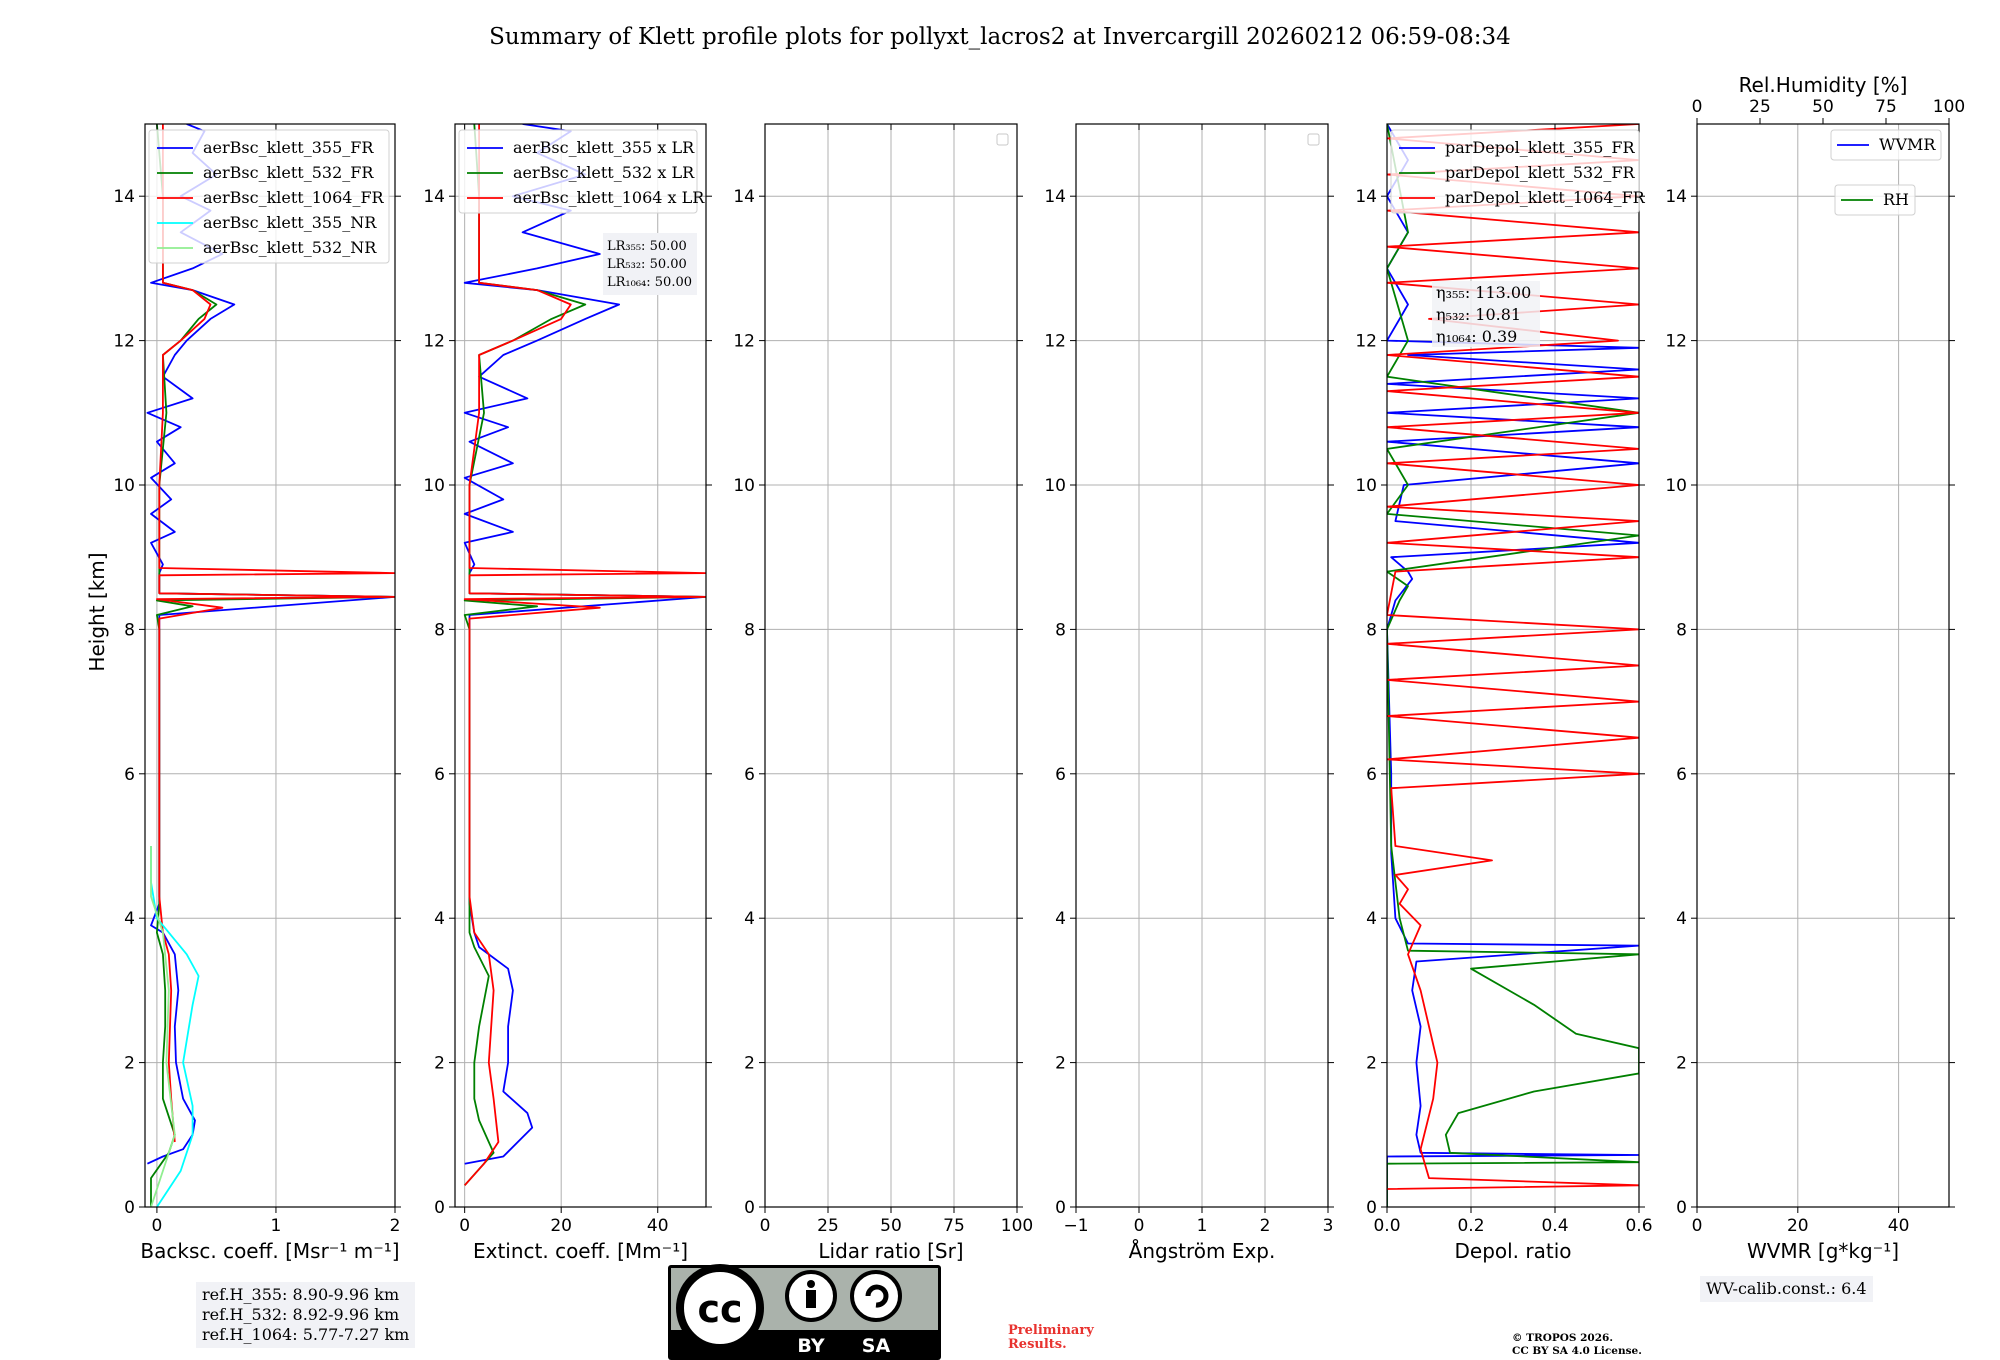 Image resolution: width=2000 pixels, height=1360 pixels. Describe the element at coordinates (1037, 1344) in the screenshot. I see `preliminary-line-2: Results.` at that location.